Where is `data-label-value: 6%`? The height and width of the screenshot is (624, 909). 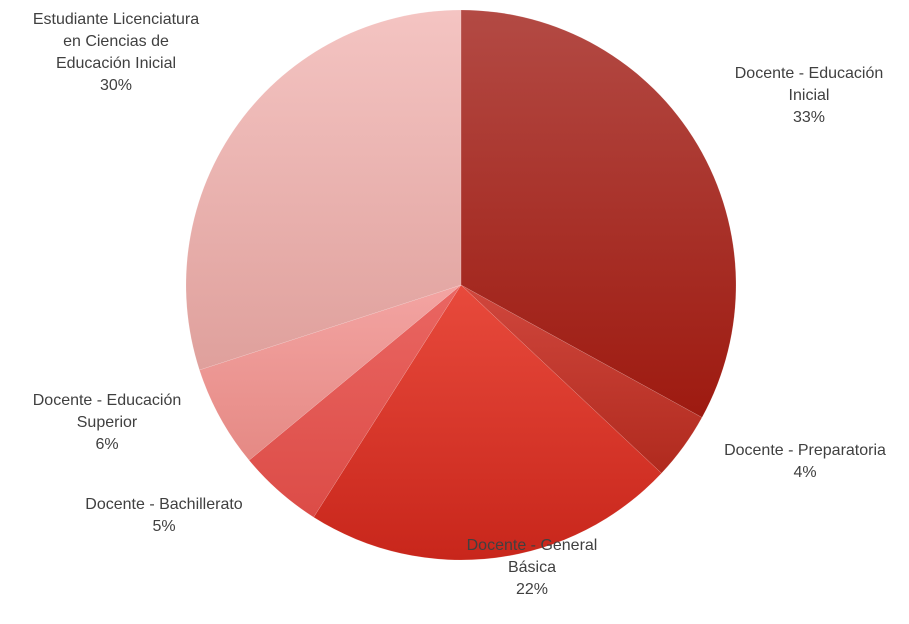 data-label-value: 6% is located at coordinates (106, 444).